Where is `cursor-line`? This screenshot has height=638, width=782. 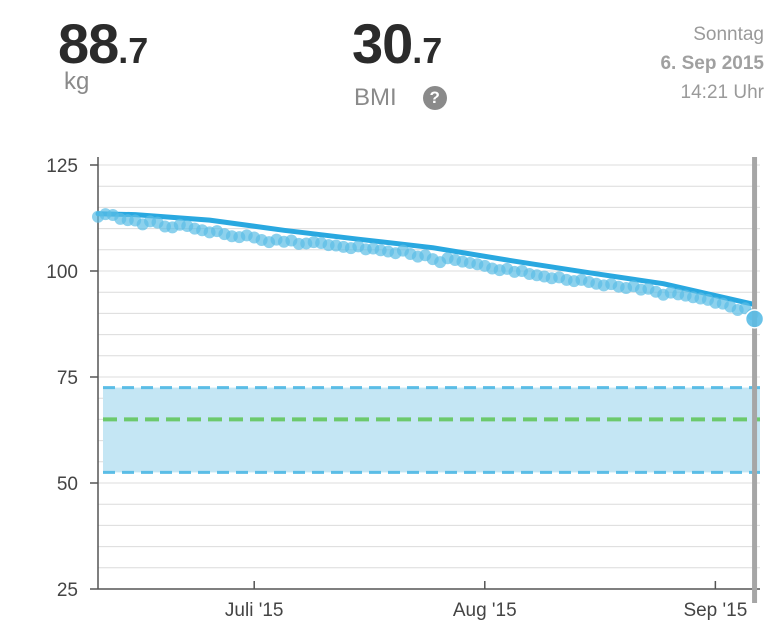 cursor-line is located at coordinates (755, 380).